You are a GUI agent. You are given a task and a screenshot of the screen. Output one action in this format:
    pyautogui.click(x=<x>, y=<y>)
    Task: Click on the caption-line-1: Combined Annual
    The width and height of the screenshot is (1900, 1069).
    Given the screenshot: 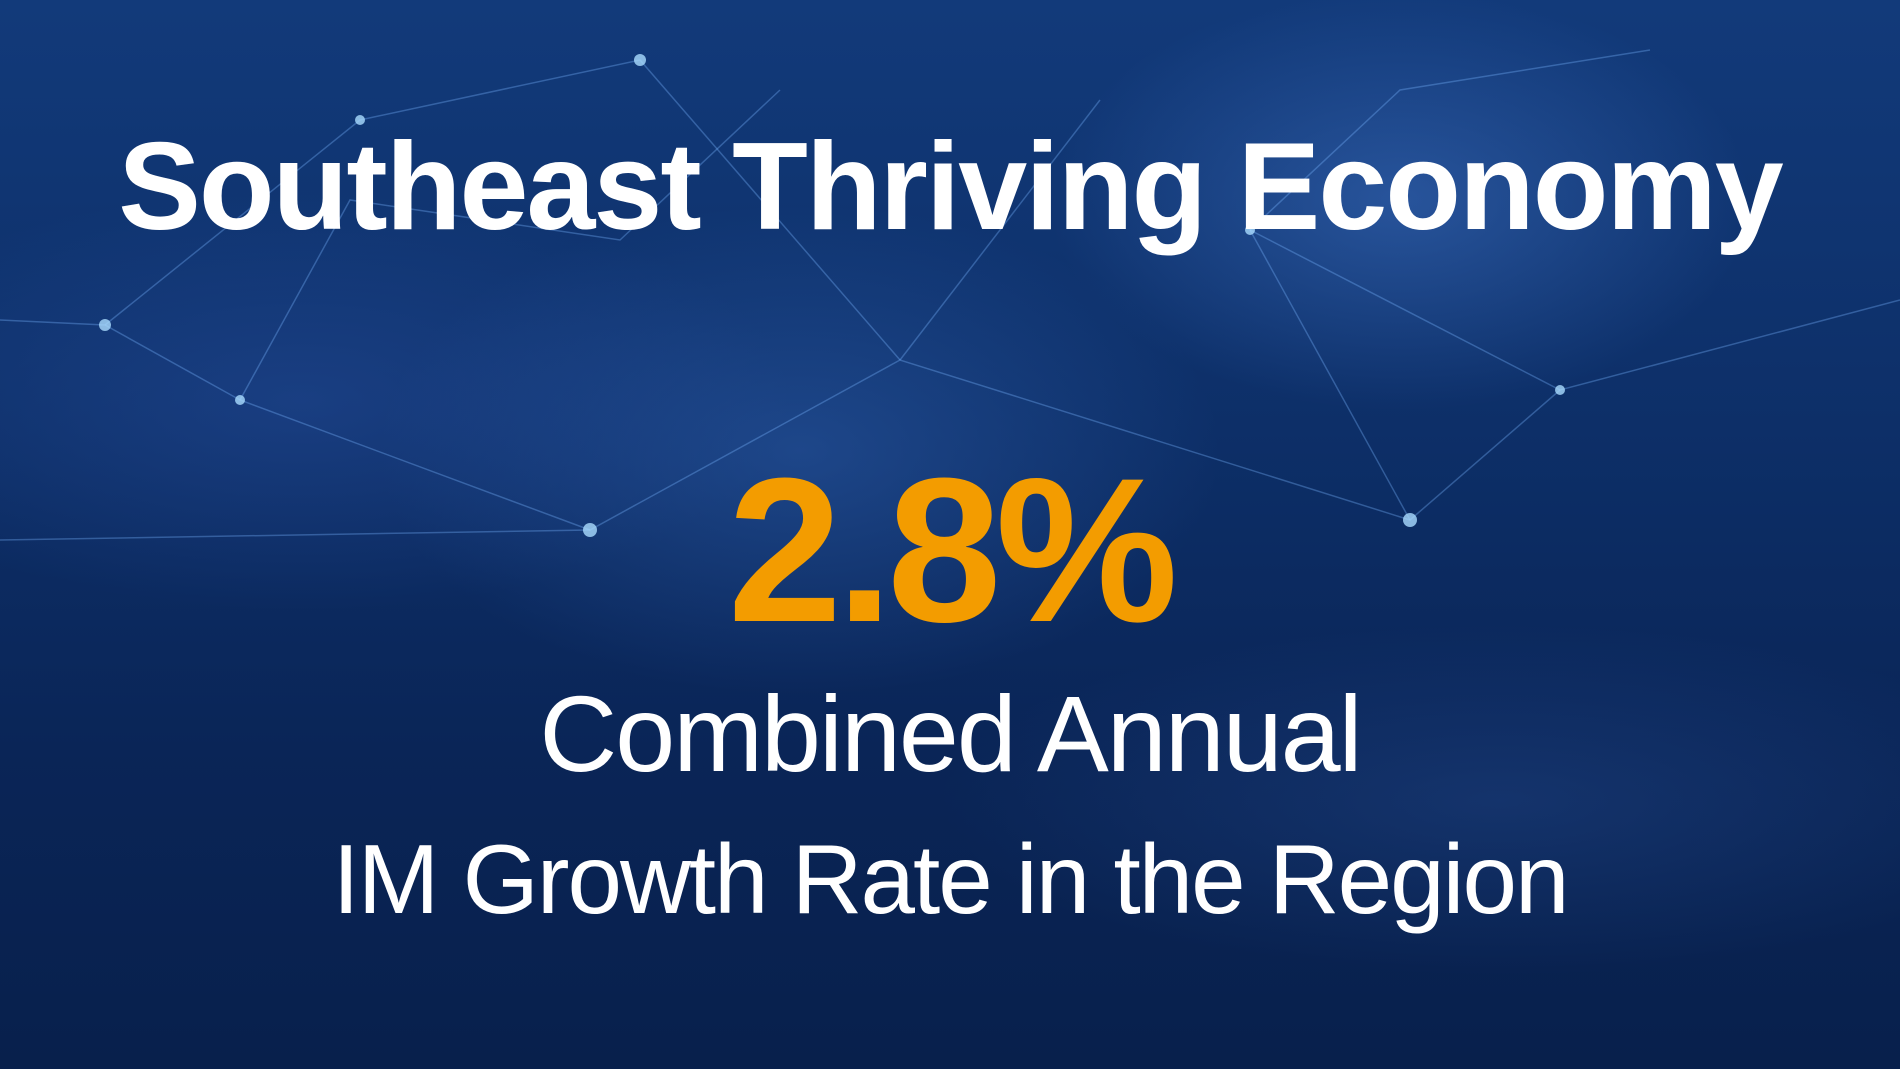 What is the action you would take?
    pyautogui.click(x=950, y=734)
    